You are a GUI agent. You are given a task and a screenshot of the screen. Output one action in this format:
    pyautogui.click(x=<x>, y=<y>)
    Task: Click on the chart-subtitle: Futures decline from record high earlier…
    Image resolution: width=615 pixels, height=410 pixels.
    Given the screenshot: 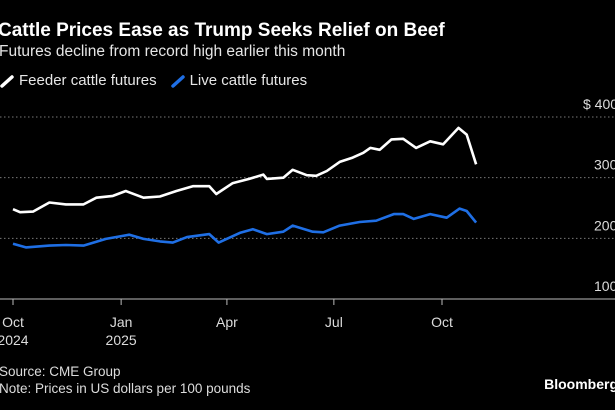 What is the action you would take?
    pyautogui.click(x=173, y=51)
    